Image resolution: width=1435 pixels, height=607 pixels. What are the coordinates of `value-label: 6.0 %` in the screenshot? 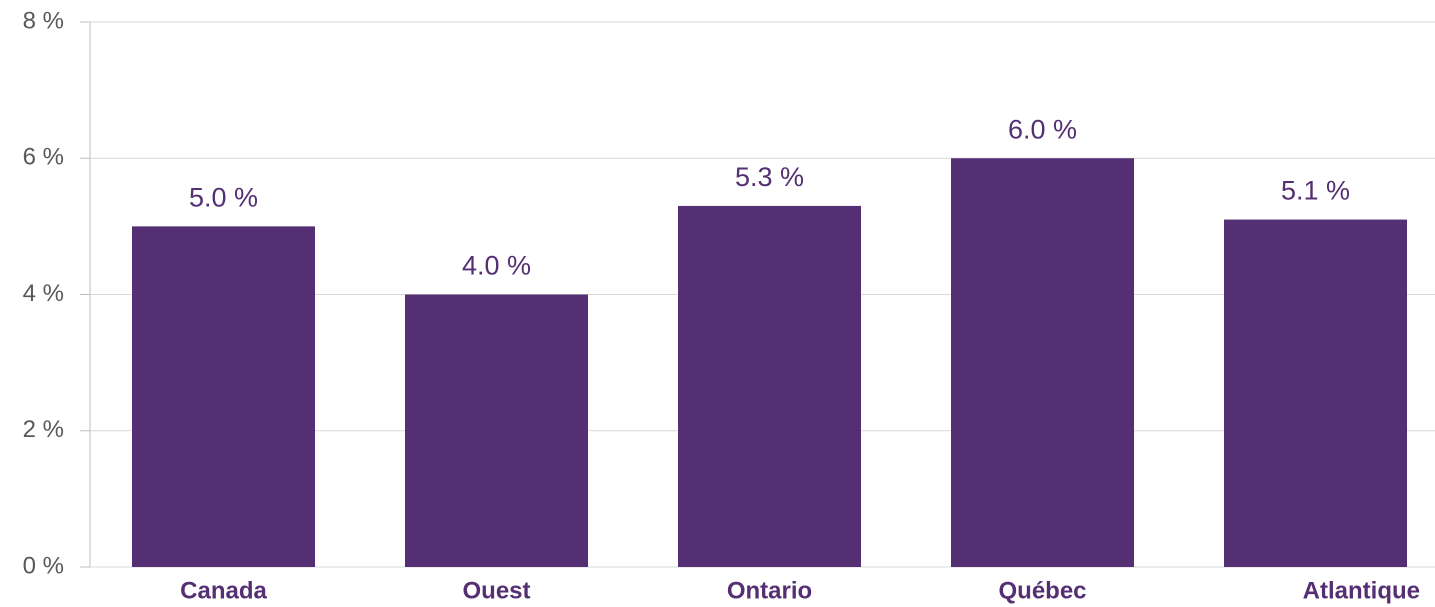 It's located at (1042, 129).